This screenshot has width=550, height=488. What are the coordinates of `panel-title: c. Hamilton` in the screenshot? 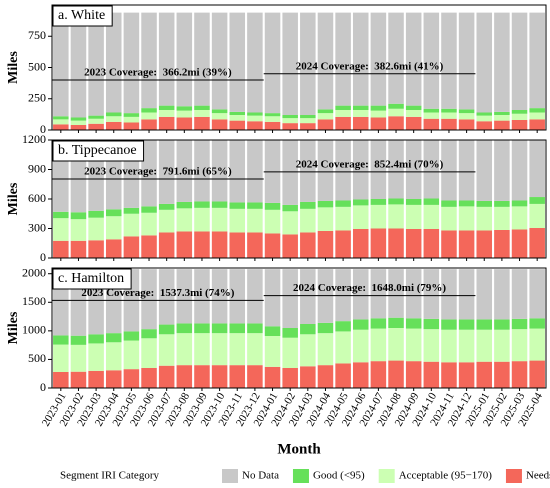 It's located at (91, 278).